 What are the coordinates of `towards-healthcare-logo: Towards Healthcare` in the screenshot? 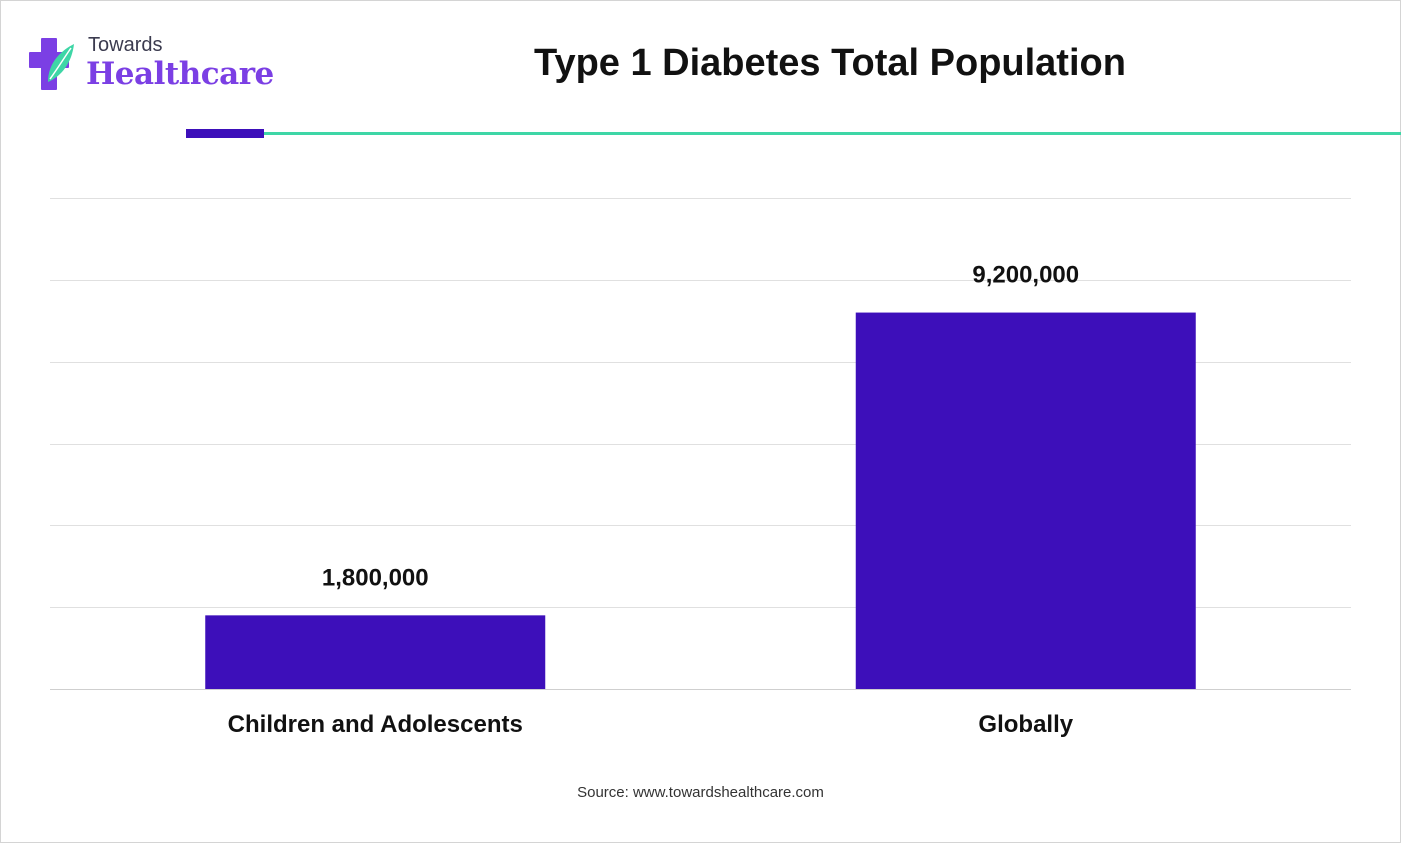 It's located at (158, 67).